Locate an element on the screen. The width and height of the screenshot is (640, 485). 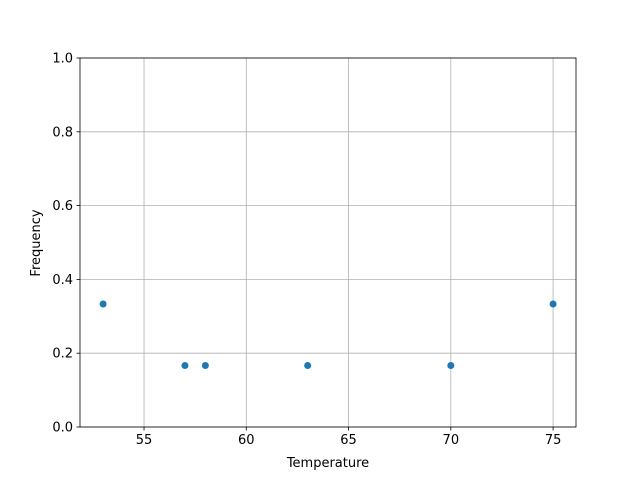
x-tick-label: 65 is located at coordinates (348, 440).